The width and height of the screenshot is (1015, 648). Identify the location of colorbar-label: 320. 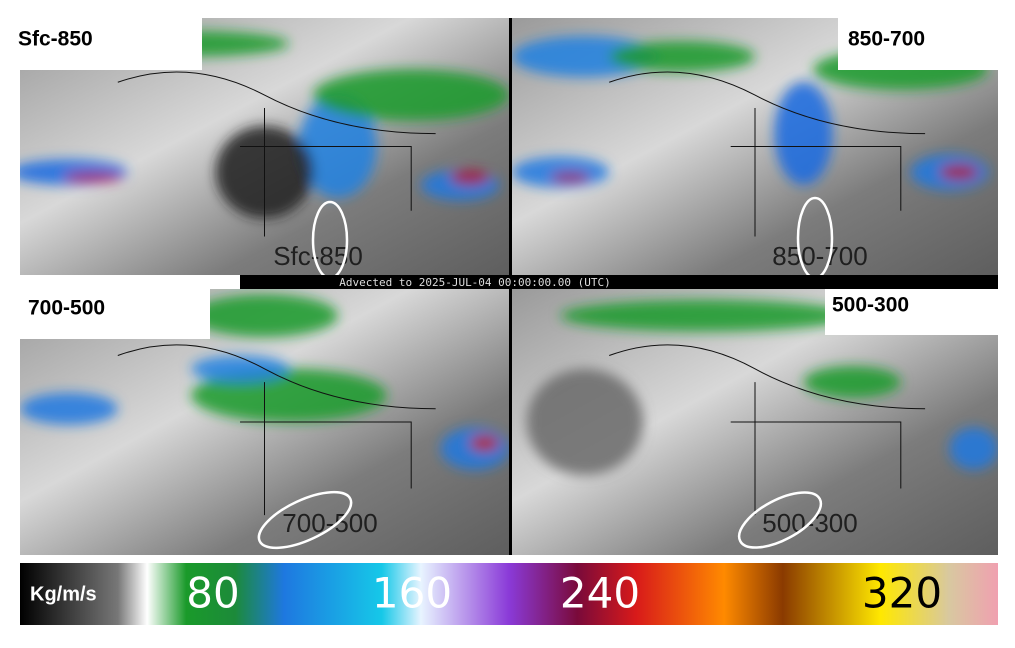
(902, 593).